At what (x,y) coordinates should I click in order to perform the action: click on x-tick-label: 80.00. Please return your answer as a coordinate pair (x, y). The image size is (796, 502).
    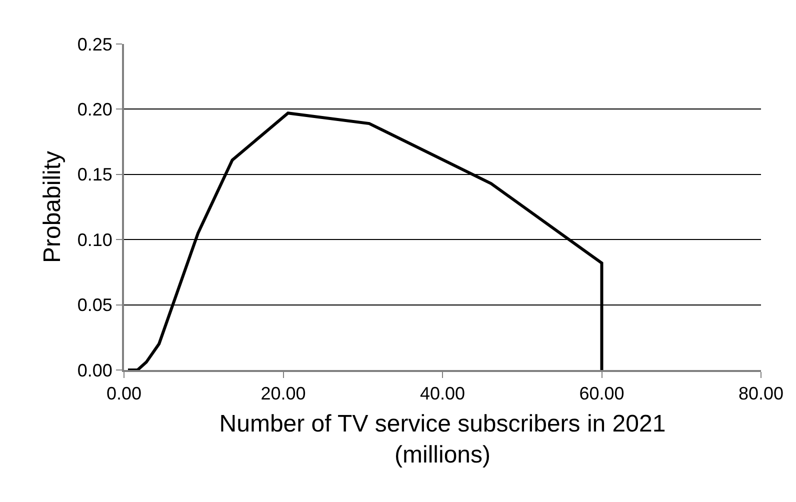
    Looking at the image, I should click on (761, 394).